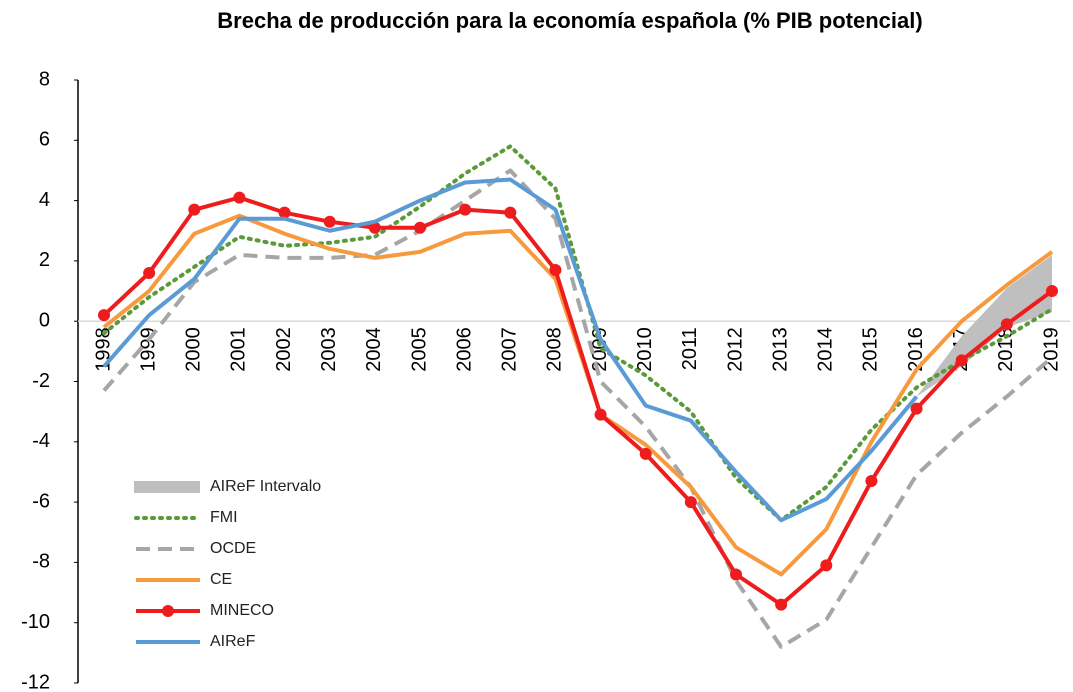  What do you see at coordinates (555, 349) in the screenshot?
I see `x-tick-label: 2008` at bounding box center [555, 349].